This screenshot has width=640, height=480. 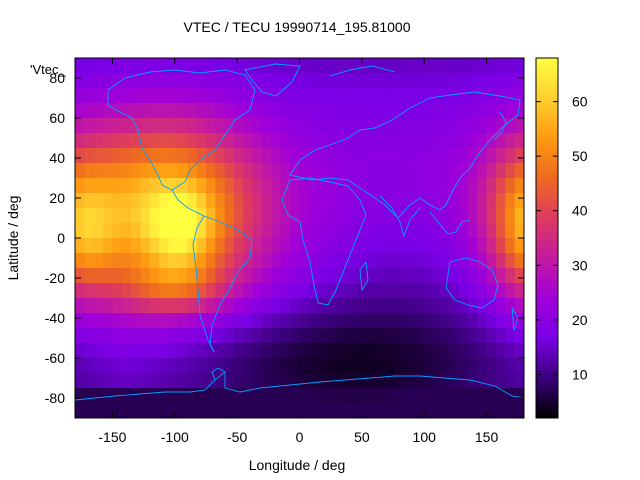 What do you see at coordinates (300, 437) in the screenshot?
I see `x-tick-label: 0` at bounding box center [300, 437].